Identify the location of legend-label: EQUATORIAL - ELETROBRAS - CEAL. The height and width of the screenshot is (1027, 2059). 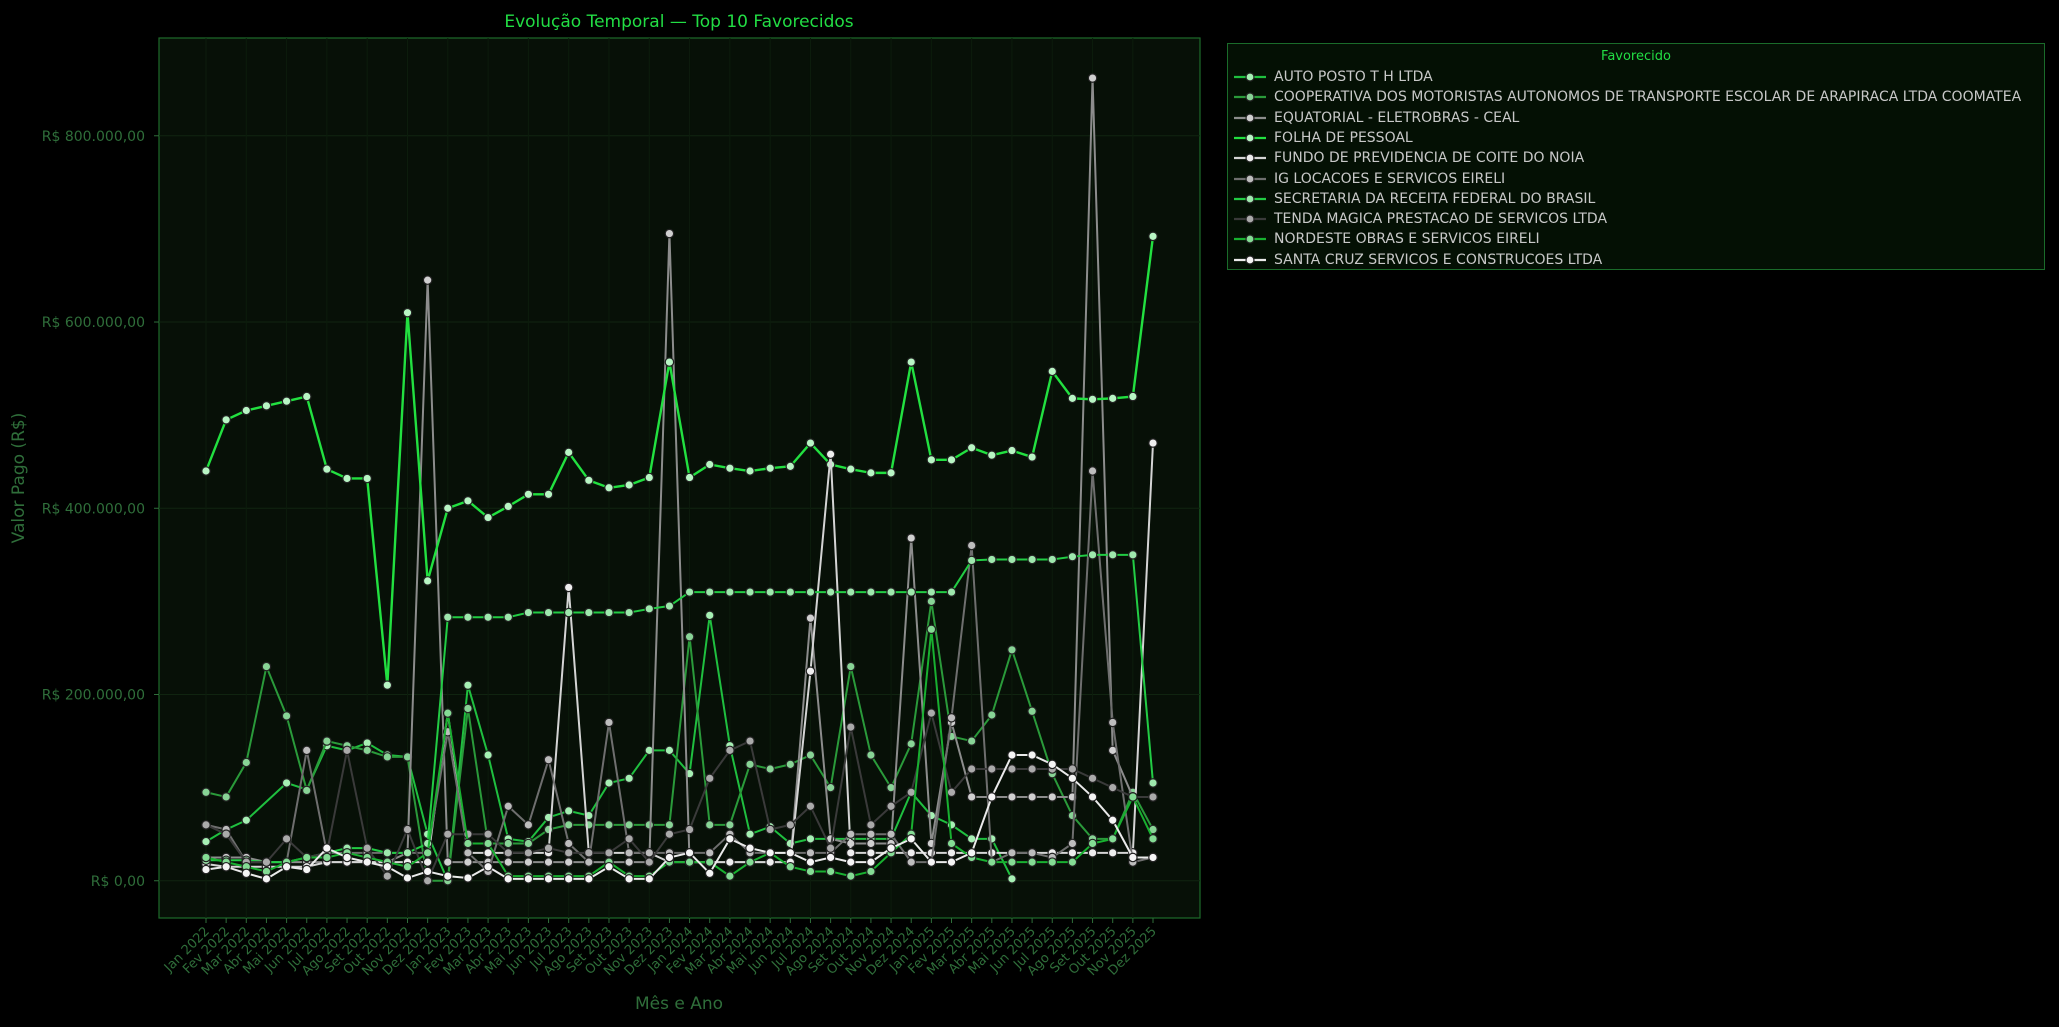
(1397, 117).